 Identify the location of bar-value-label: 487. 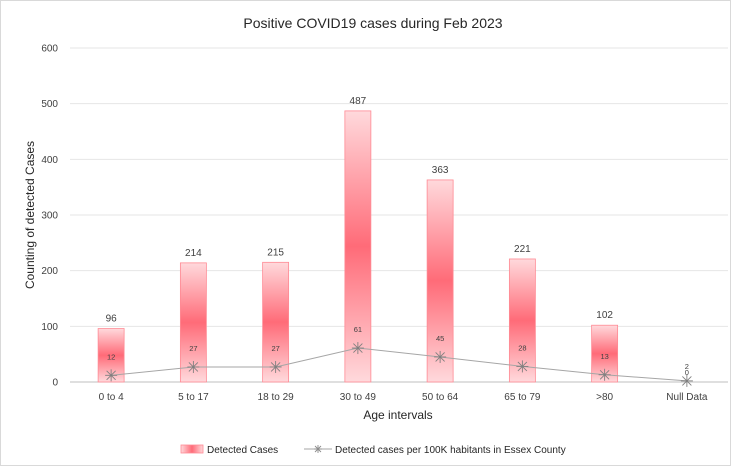
(358, 101).